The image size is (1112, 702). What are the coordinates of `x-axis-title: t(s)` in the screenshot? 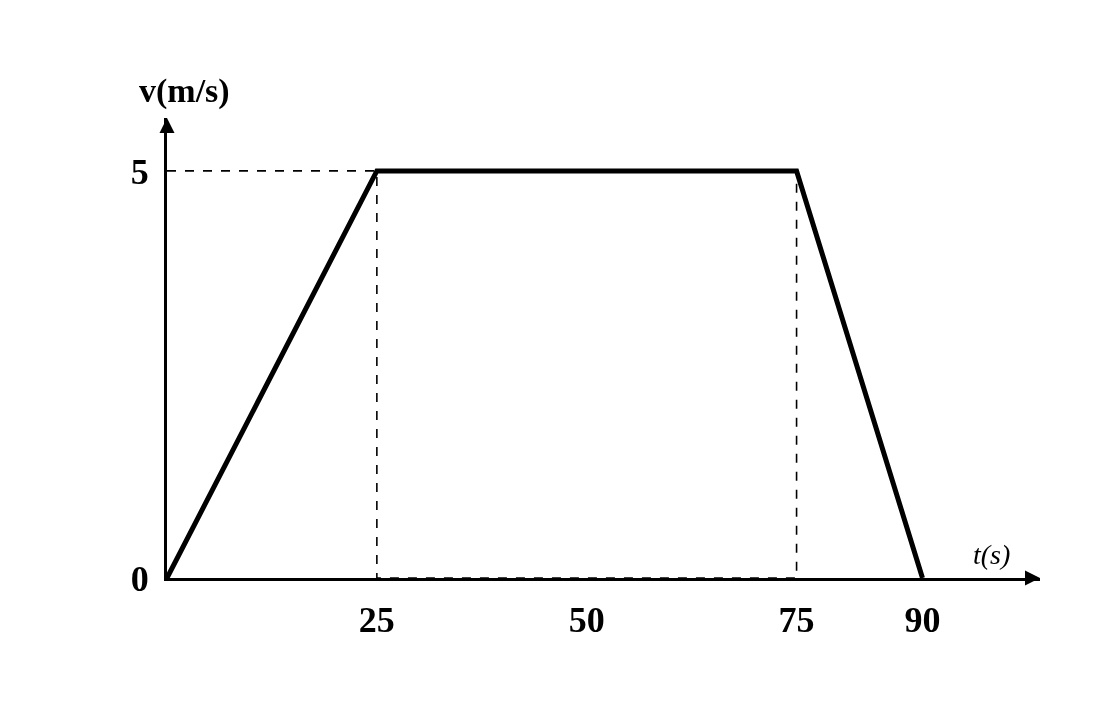 It's located at (992, 554).